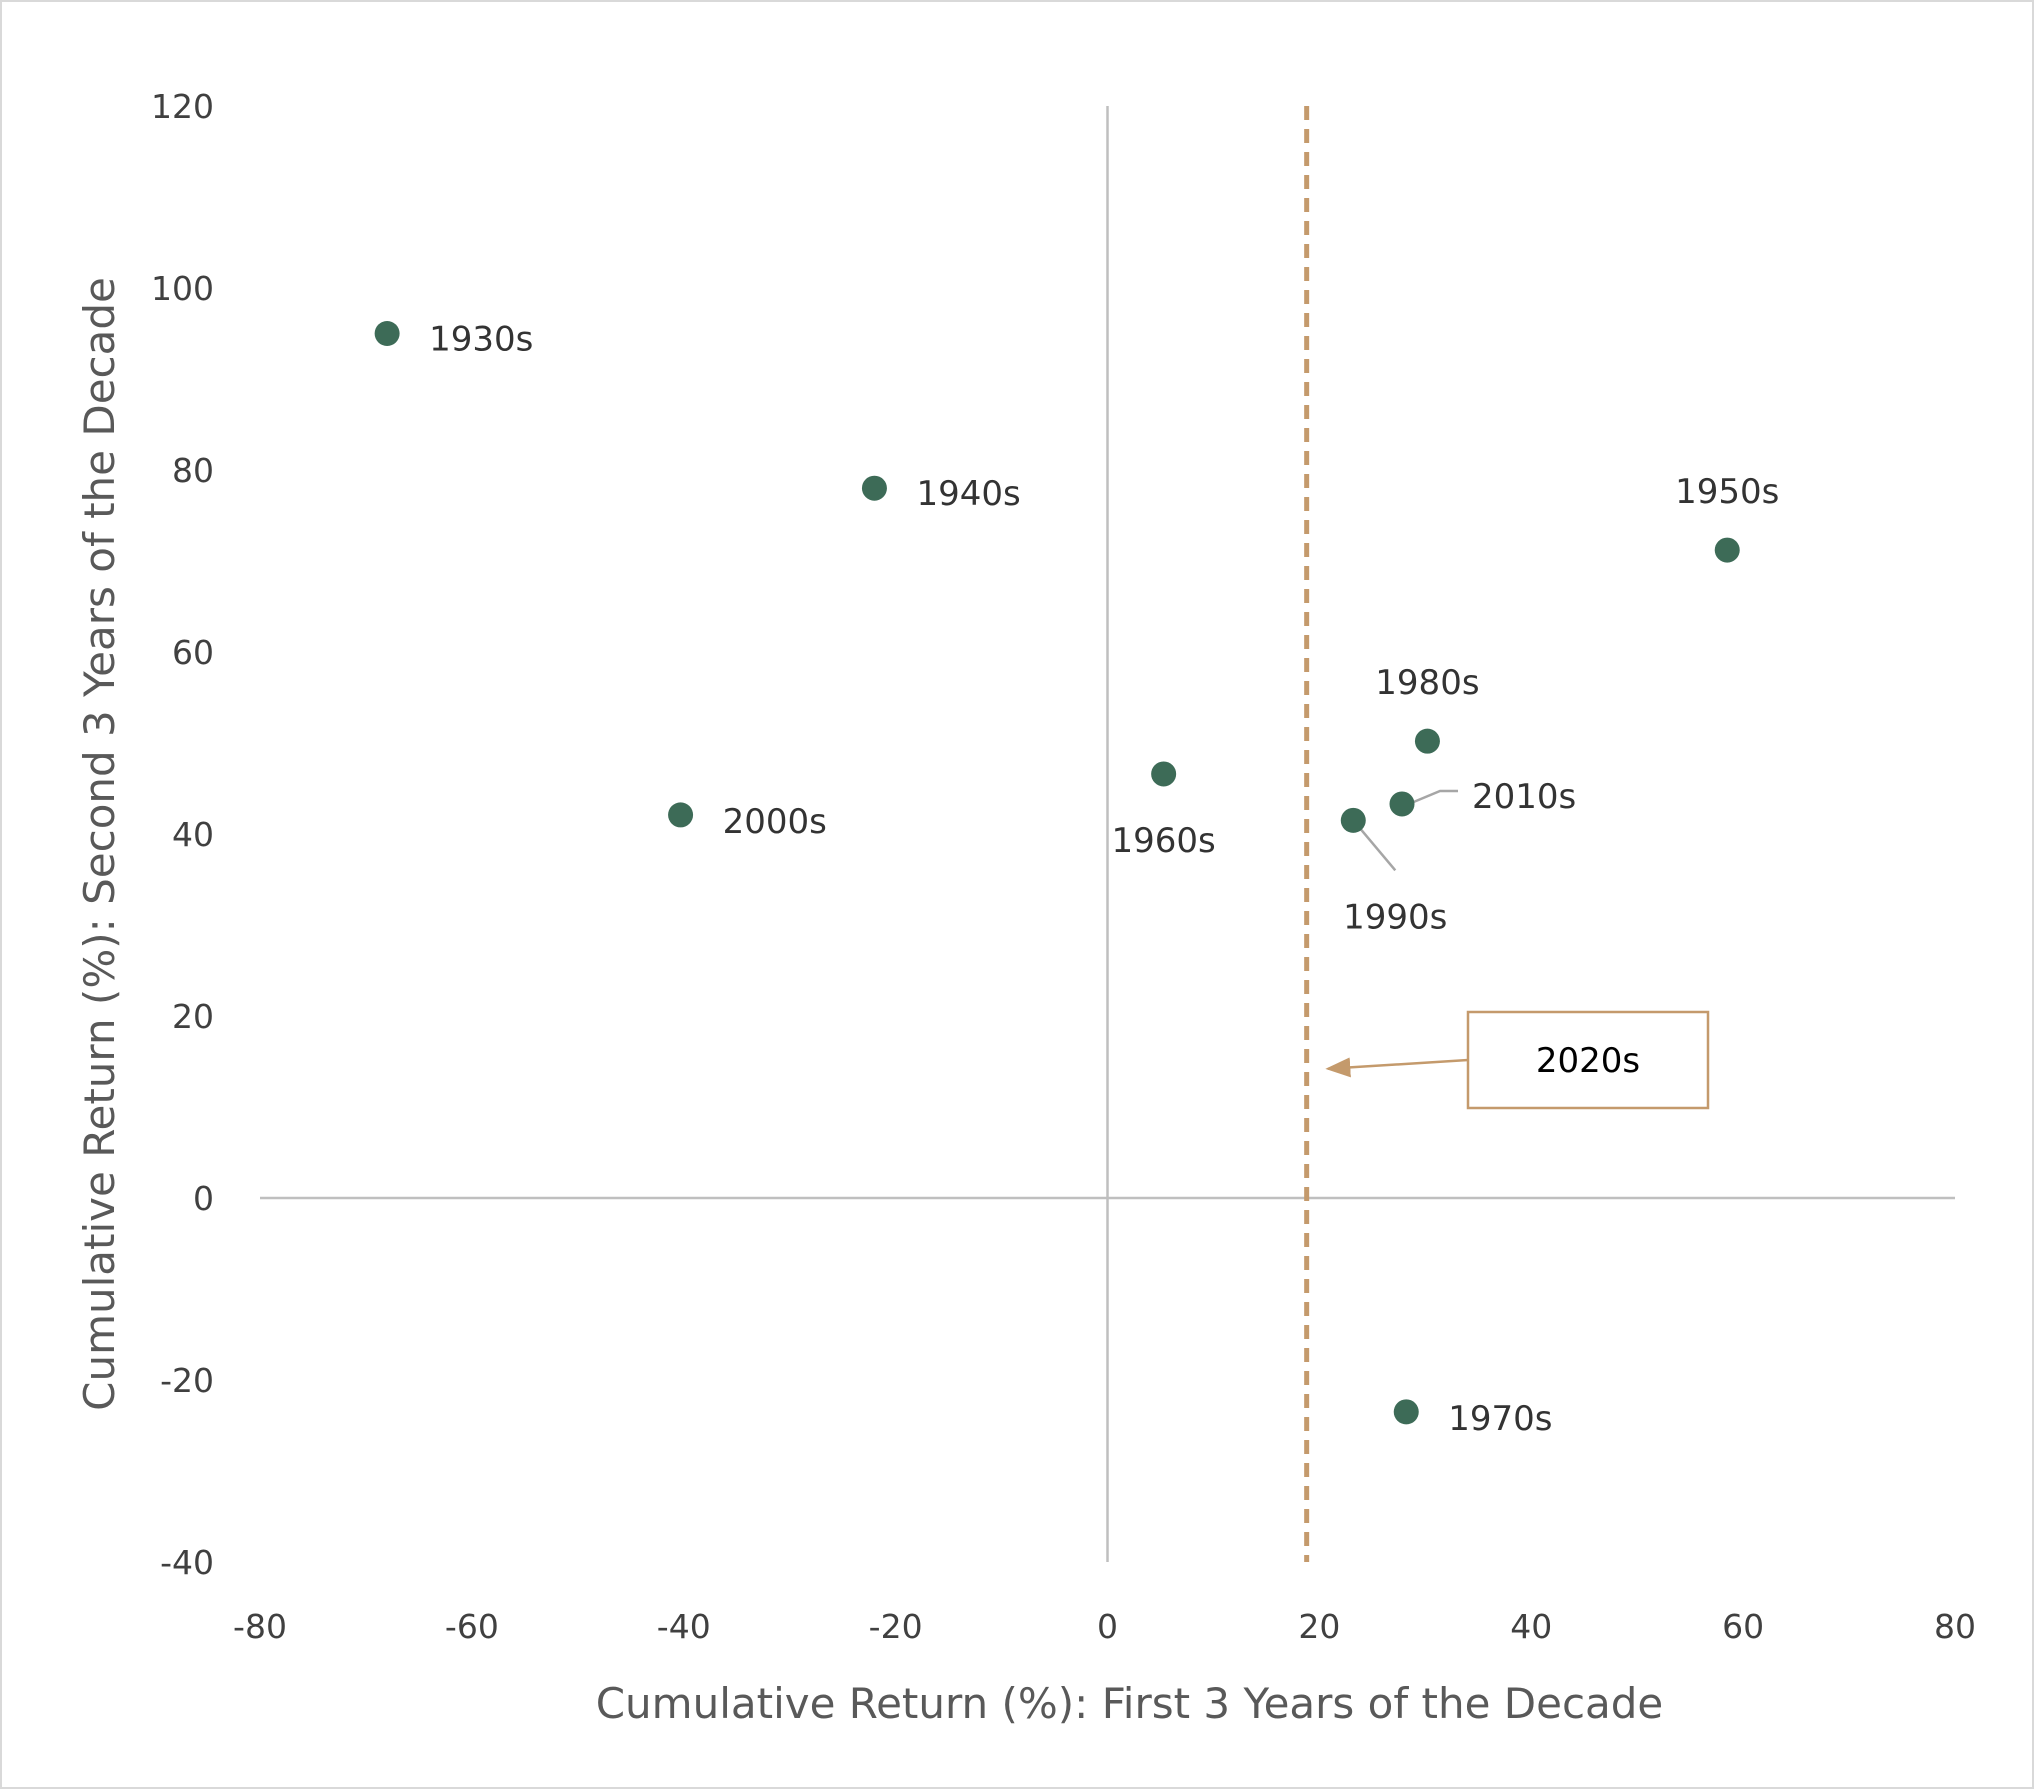  What do you see at coordinates (193, 1016) in the screenshot?
I see `y-tick-label: 20` at bounding box center [193, 1016].